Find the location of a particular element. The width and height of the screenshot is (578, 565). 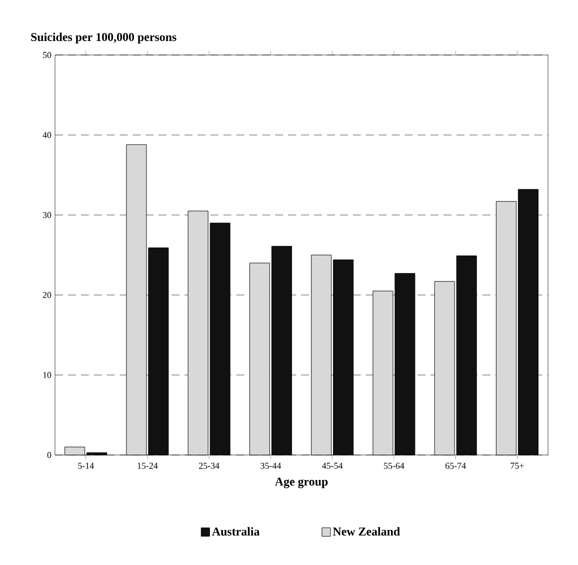

y-tick-label: 10 is located at coordinates (47, 375).